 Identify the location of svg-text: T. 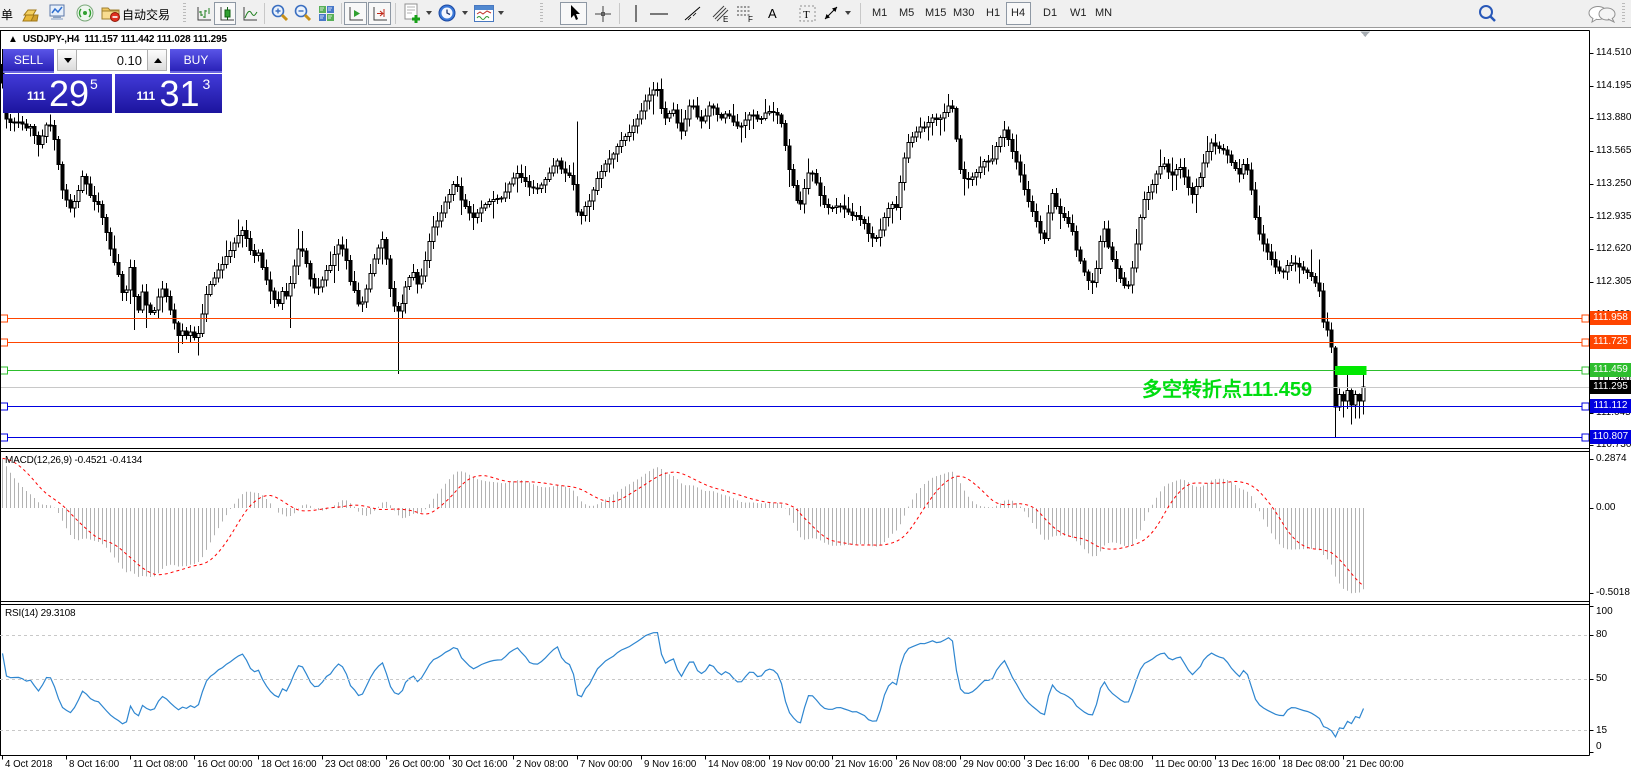
(806, 15).